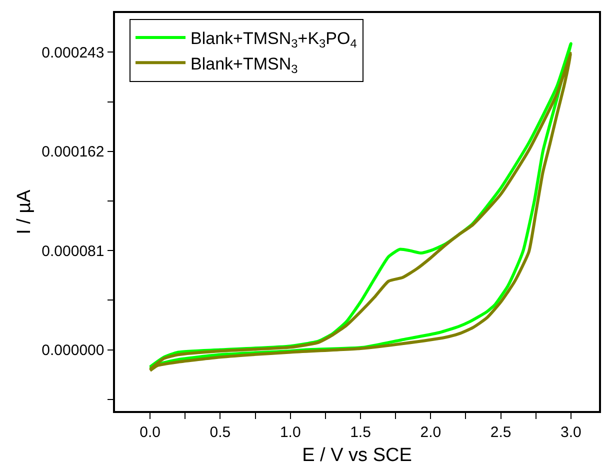 The image size is (603, 469). I want to click on y-tick-label: 0.000243, so click(73, 53).